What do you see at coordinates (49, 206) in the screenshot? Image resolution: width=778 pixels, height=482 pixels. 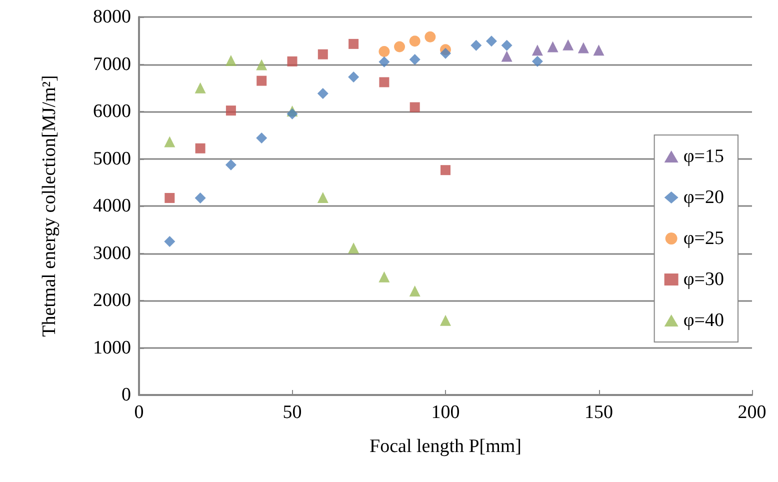 I see `y-axis-title: Thetmal energy collection[MJ/m²]` at bounding box center [49, 206].